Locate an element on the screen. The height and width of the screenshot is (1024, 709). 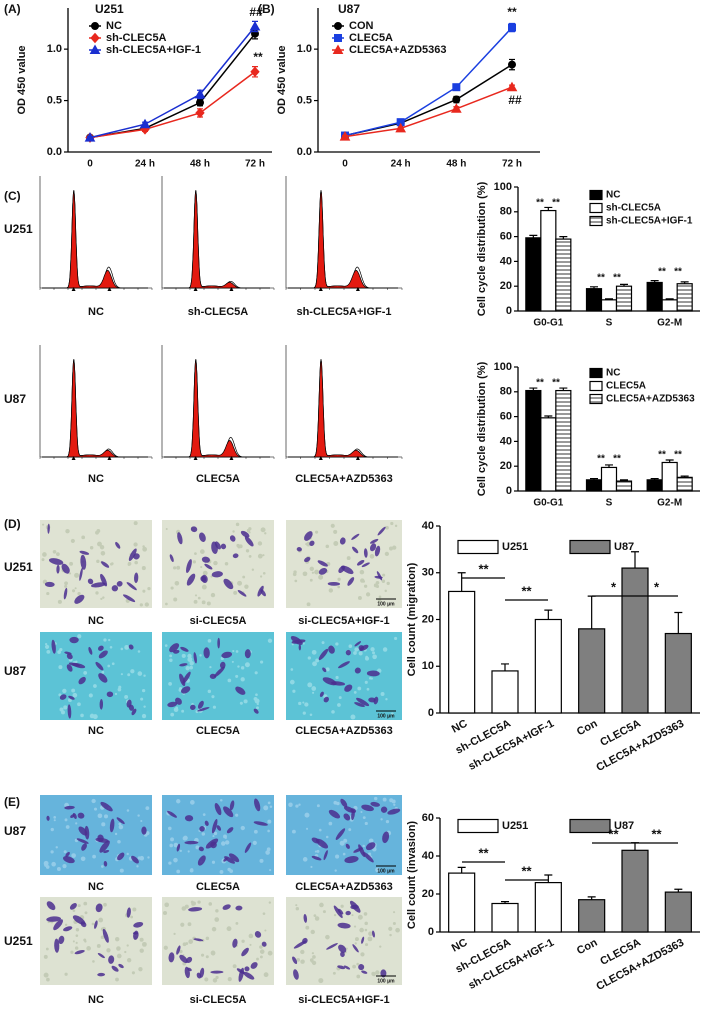
x-tick-label: G2-M is located at coordinates (669, 323).